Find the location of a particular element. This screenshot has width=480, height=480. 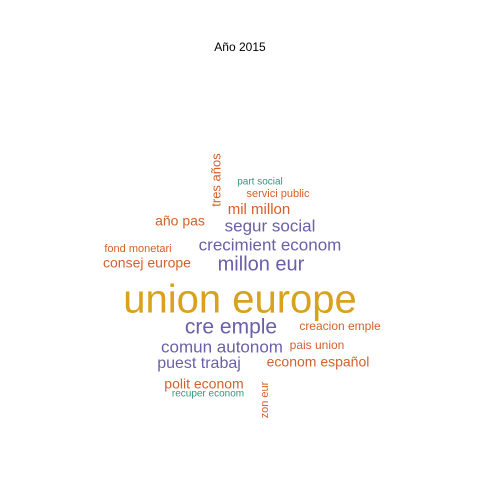

word-recuper-econom: recuper econom is located at coordinates (208, 394).